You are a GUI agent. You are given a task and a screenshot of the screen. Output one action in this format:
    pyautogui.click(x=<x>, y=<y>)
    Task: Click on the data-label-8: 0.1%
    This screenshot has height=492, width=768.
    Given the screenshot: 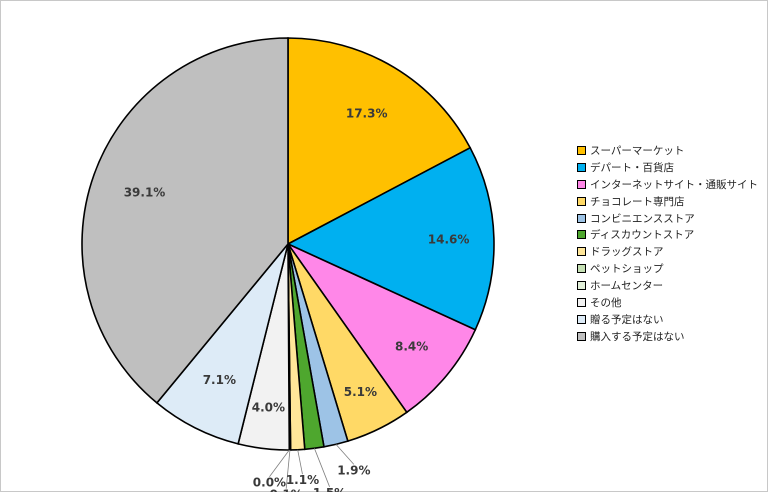 What is the action you would take?
    pyautogui.click(x=286, y=490)
    